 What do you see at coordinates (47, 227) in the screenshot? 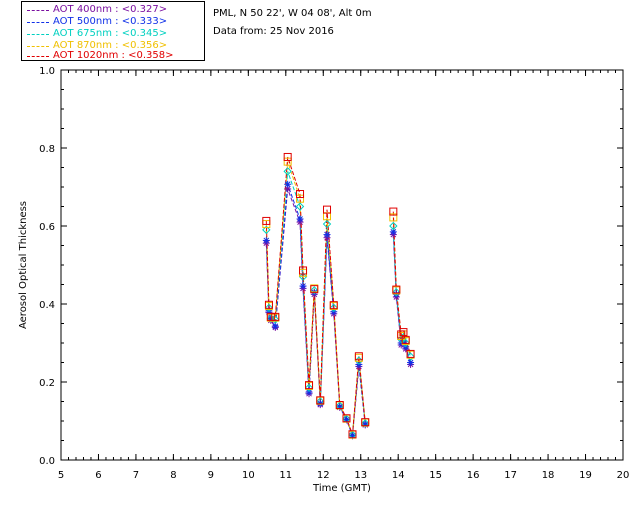
I see `y-tick-label: 0.6` at bounding box center [47, 227].